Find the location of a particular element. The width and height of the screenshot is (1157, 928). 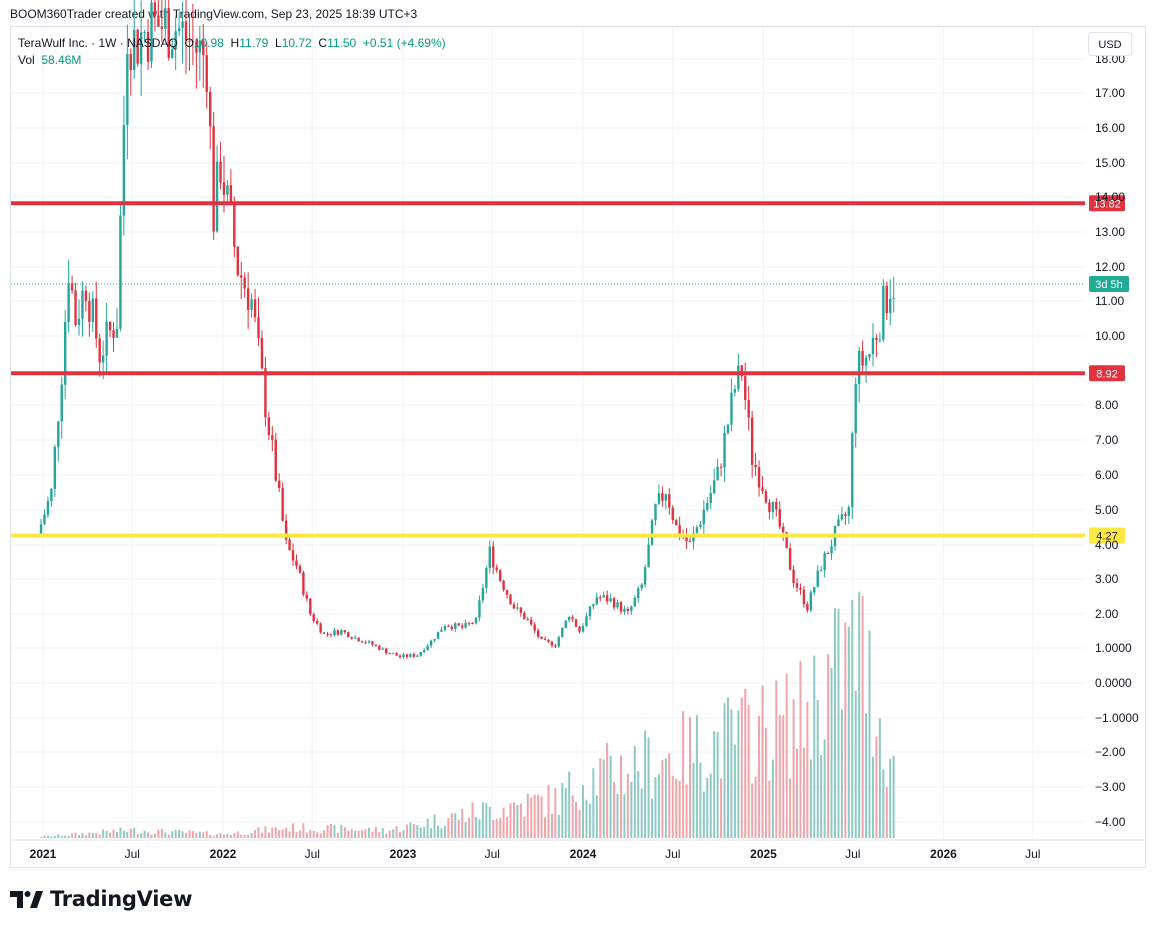

currency-selector: USD is located at coordinates (1110, 44).